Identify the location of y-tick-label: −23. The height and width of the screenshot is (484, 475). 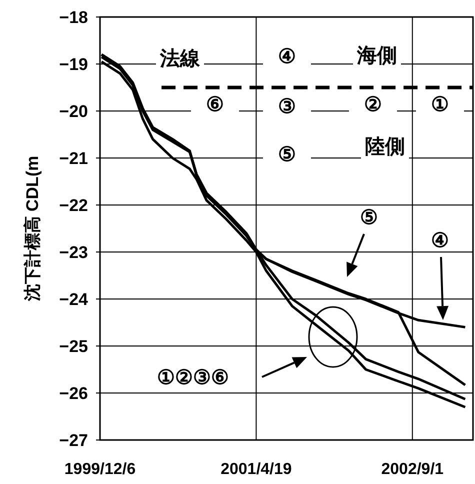
(73, 252).